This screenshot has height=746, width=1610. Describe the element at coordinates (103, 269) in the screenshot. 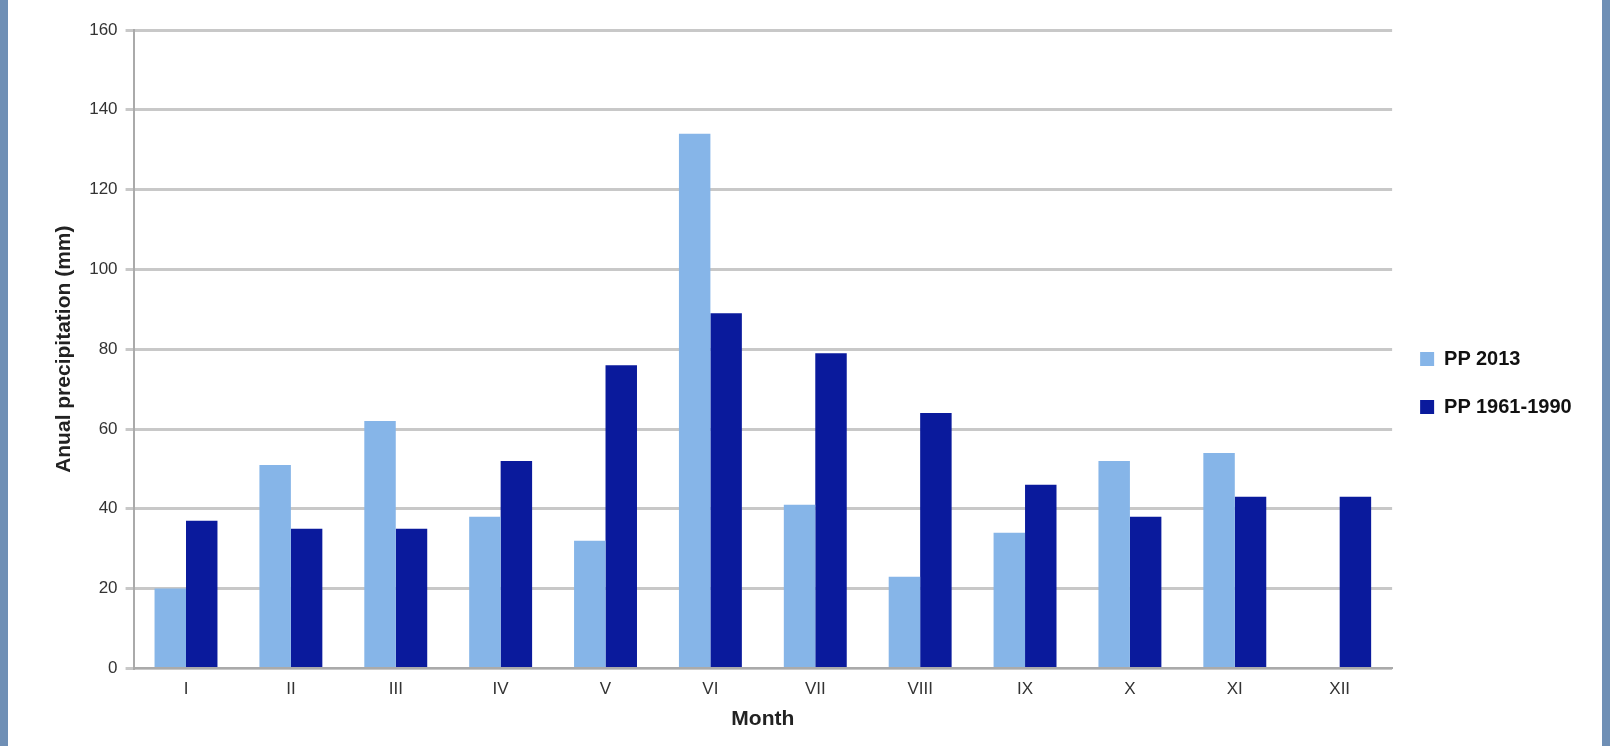

I see `y-tick-label: 100` at that location.